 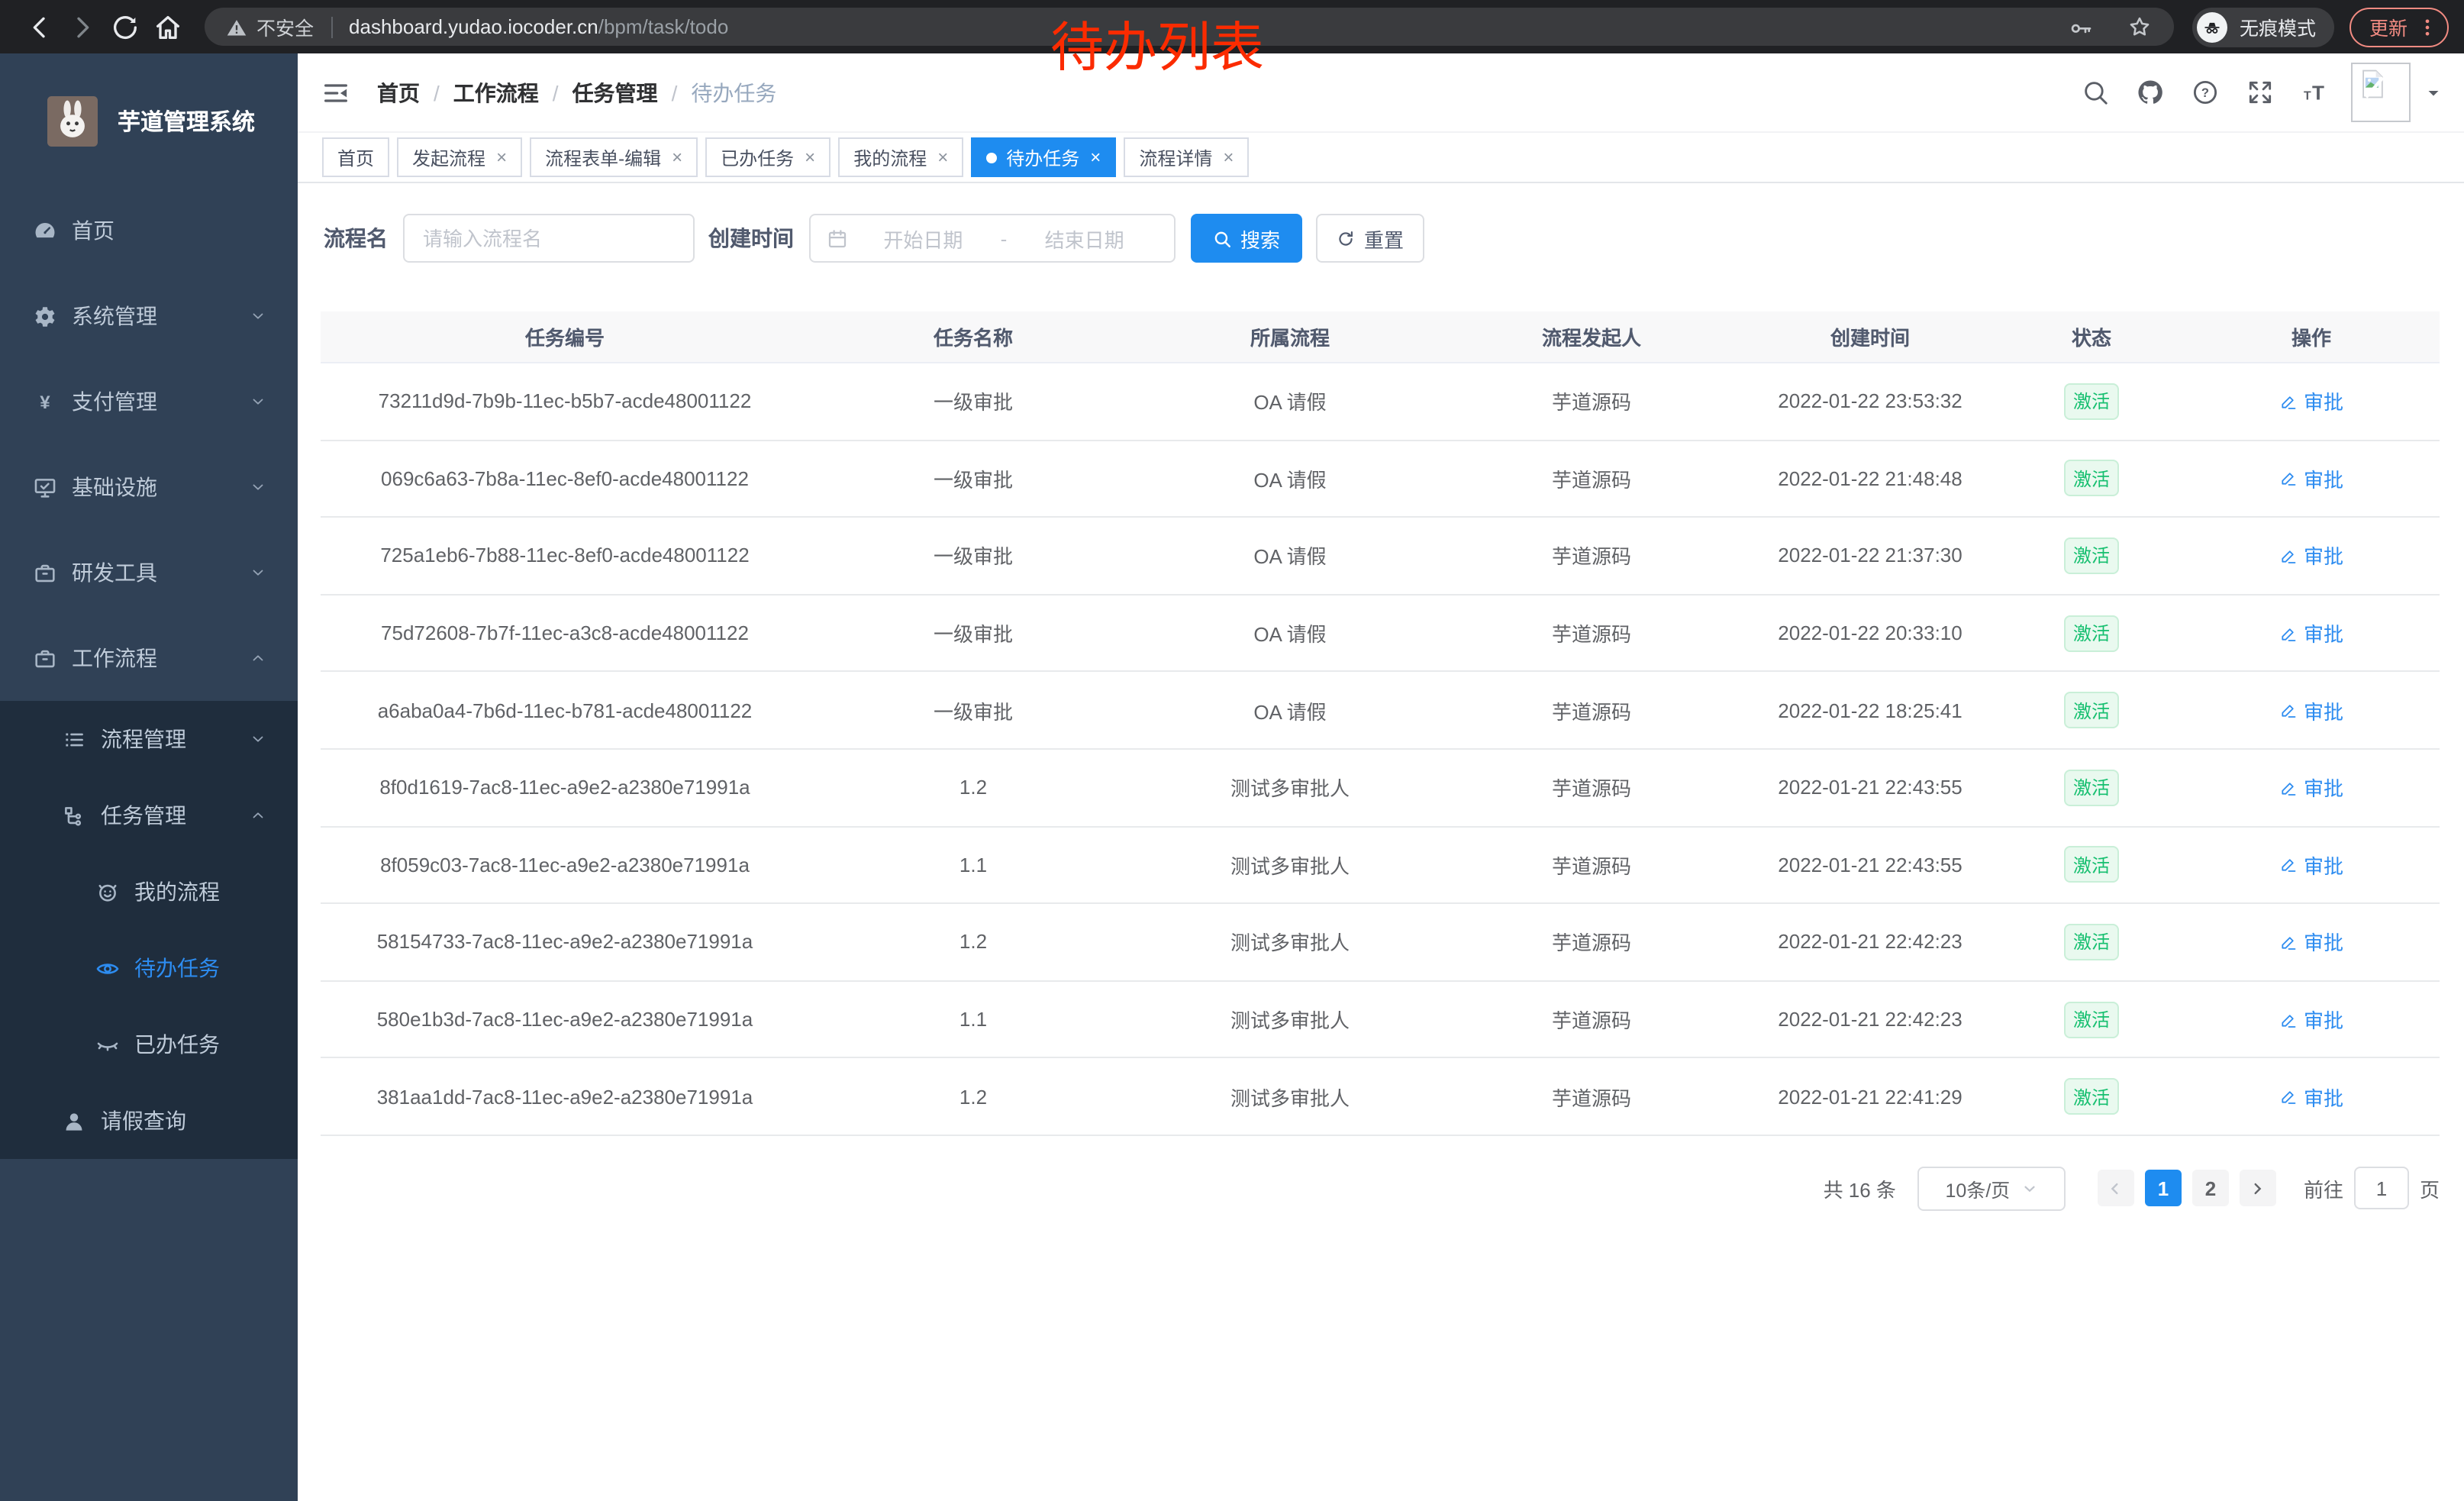 What do you see at coordinates (149, 892) in the screenshot?
I see `sidebar-item-我的流程: 我的流程` at bounding box center [149, 892].